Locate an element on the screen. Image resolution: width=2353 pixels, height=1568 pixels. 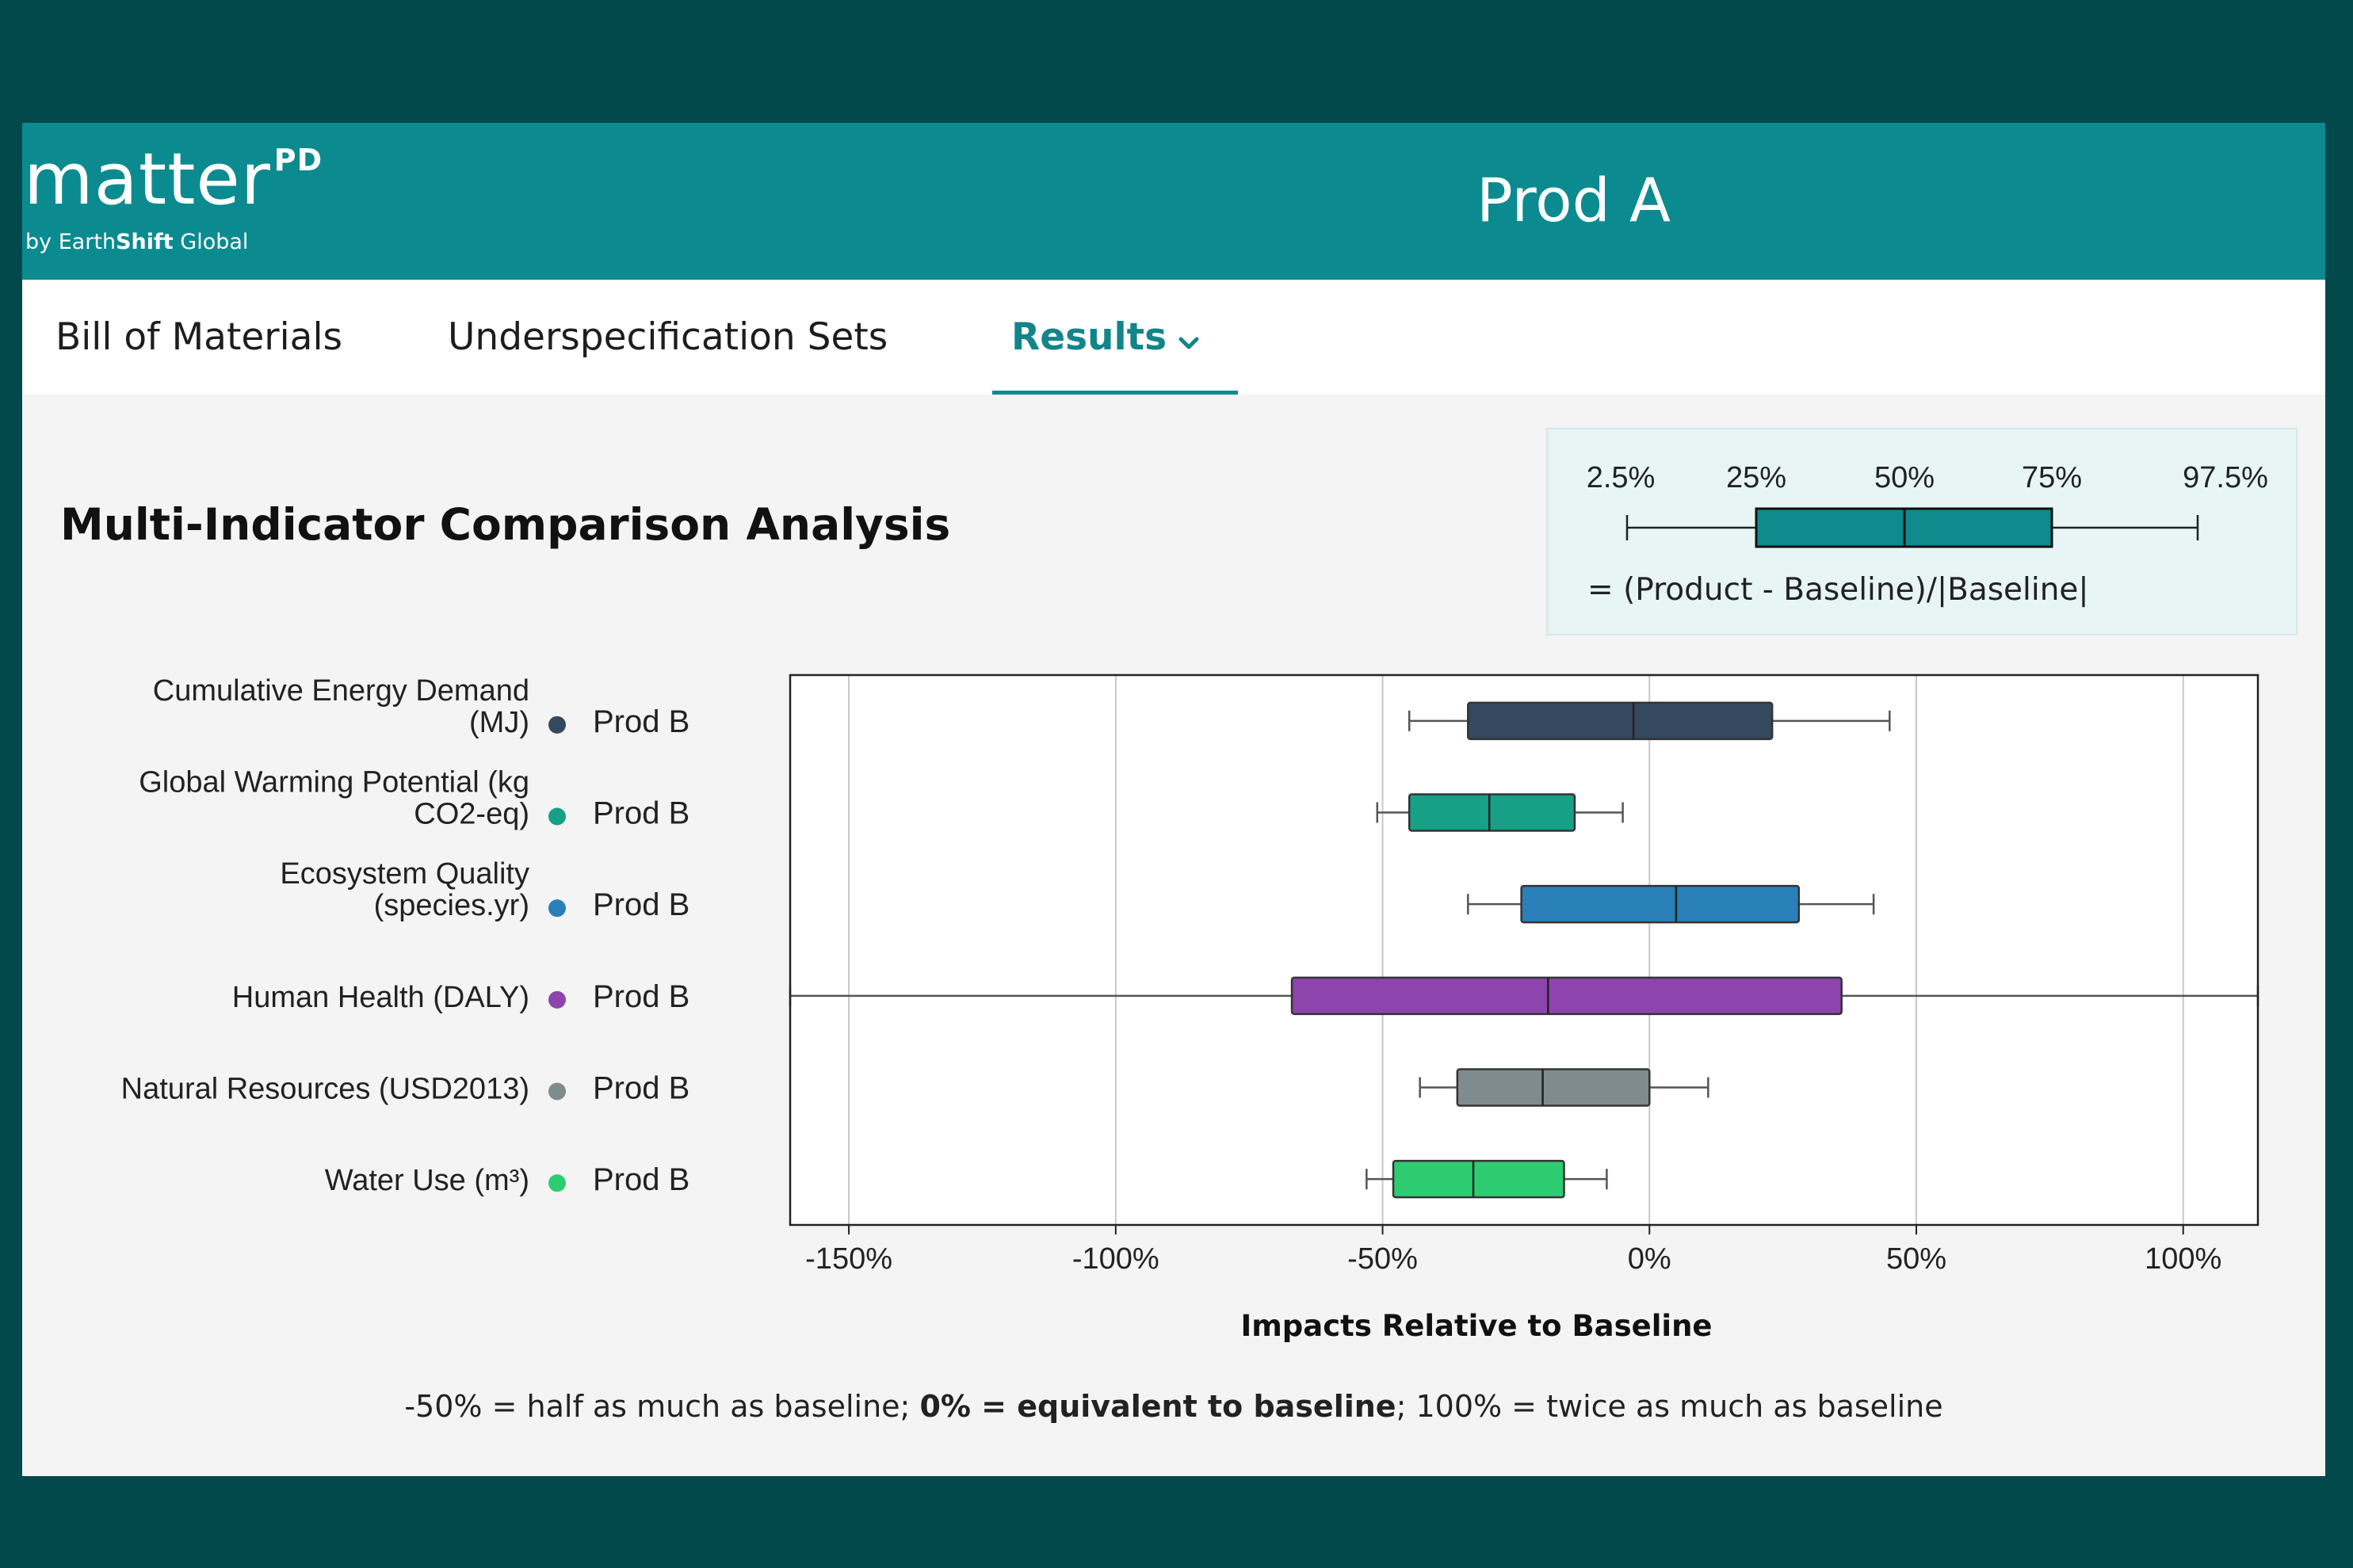
legend-boxplot-svg: 2.5% 25% 50% 75% 97.5% is located at coordinates (1927, 504).